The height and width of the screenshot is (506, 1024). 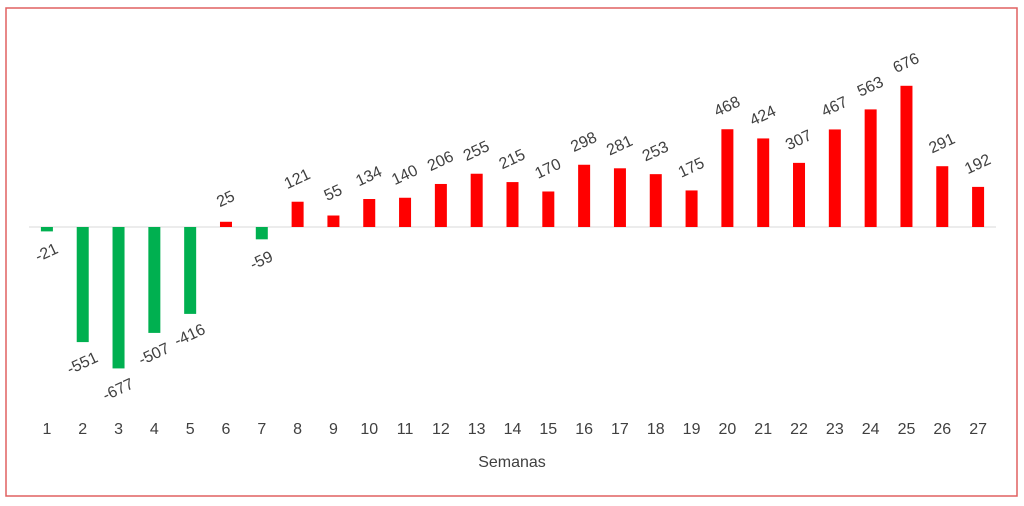 What do you see at coordinates (369, 429) in the screenshot?
I see `x-tick-label: 10` at bounding box center [369, 429].